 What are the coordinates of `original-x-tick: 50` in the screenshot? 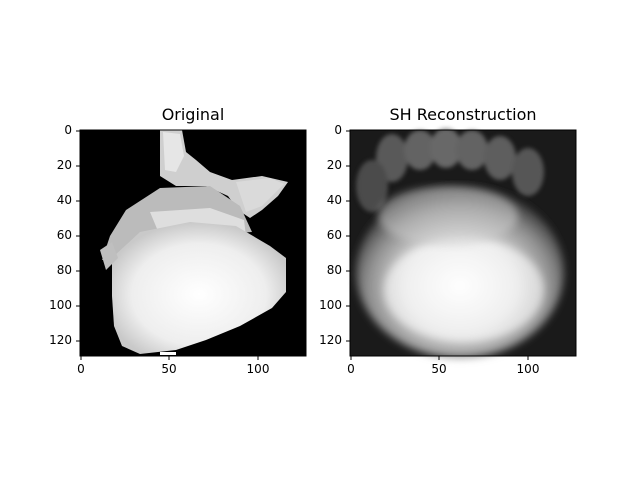 It's located at (169, 369).